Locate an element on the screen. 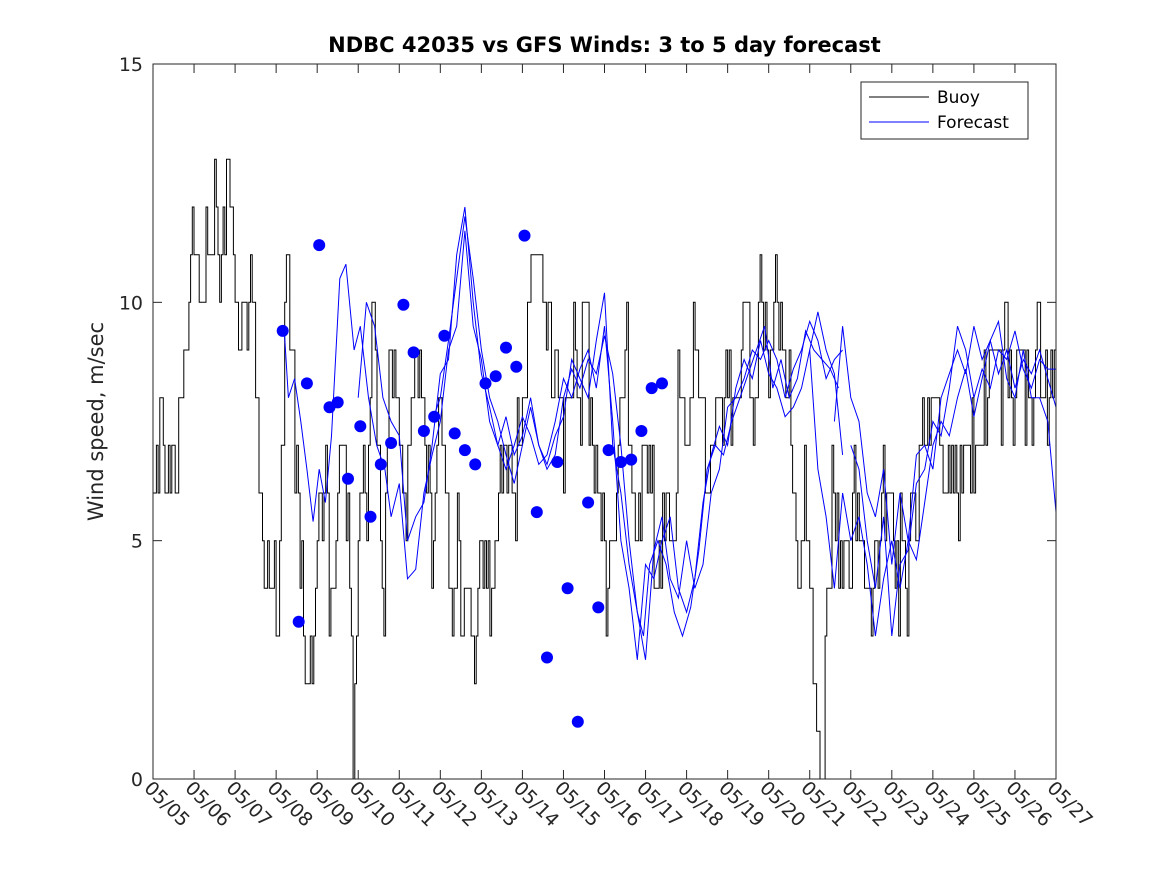 This screenshot has height=879, width=1167. legend: Buoy Forecast is located at coordinates (944, 110).